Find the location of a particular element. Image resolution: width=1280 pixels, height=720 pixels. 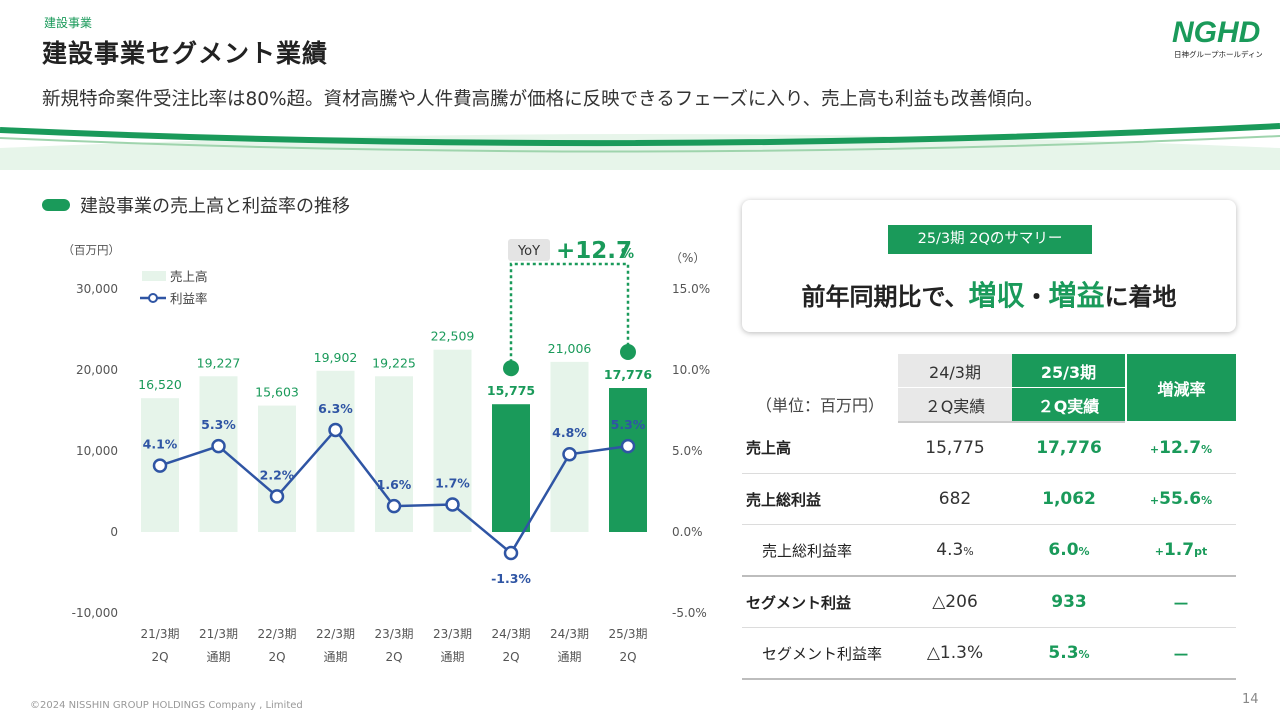

margin-value-label: 6.3% is located at coordinates (335, 408).